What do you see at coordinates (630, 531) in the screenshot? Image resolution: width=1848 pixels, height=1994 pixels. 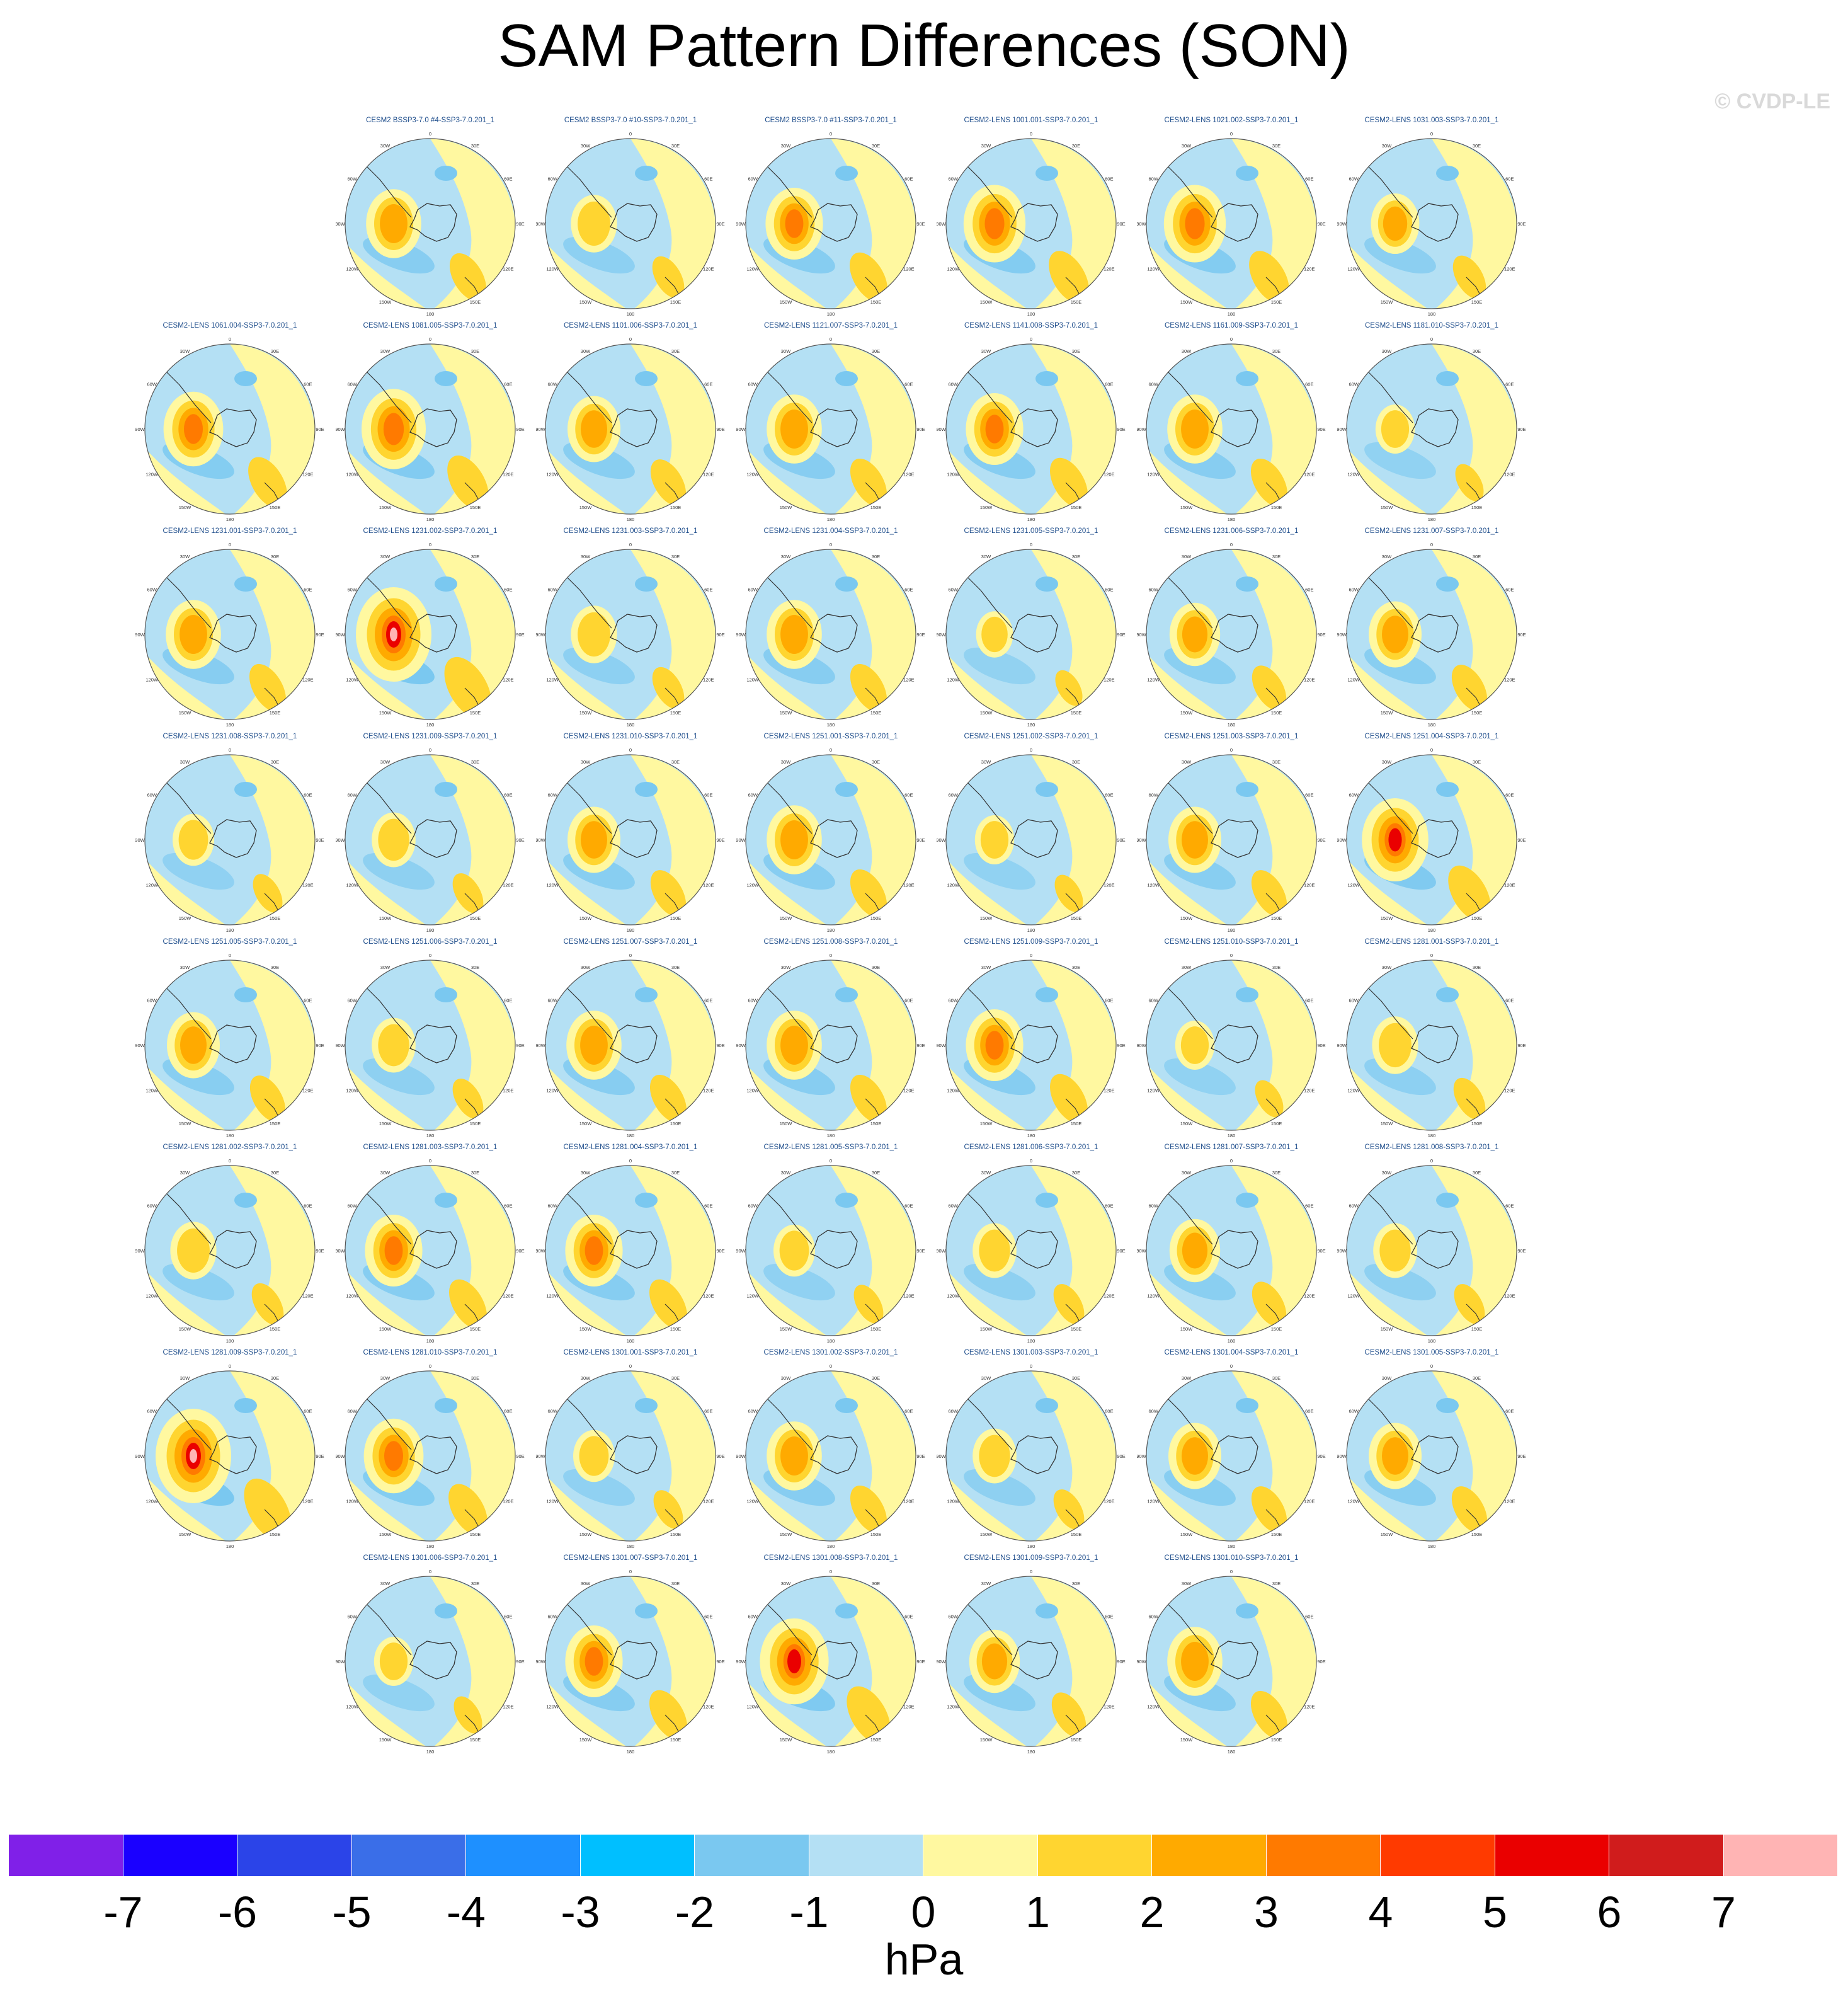 I see `panel-label: CESM2-LENS 1231.003-SSP3-7.0.201_1` at bounding box center [630, 531].